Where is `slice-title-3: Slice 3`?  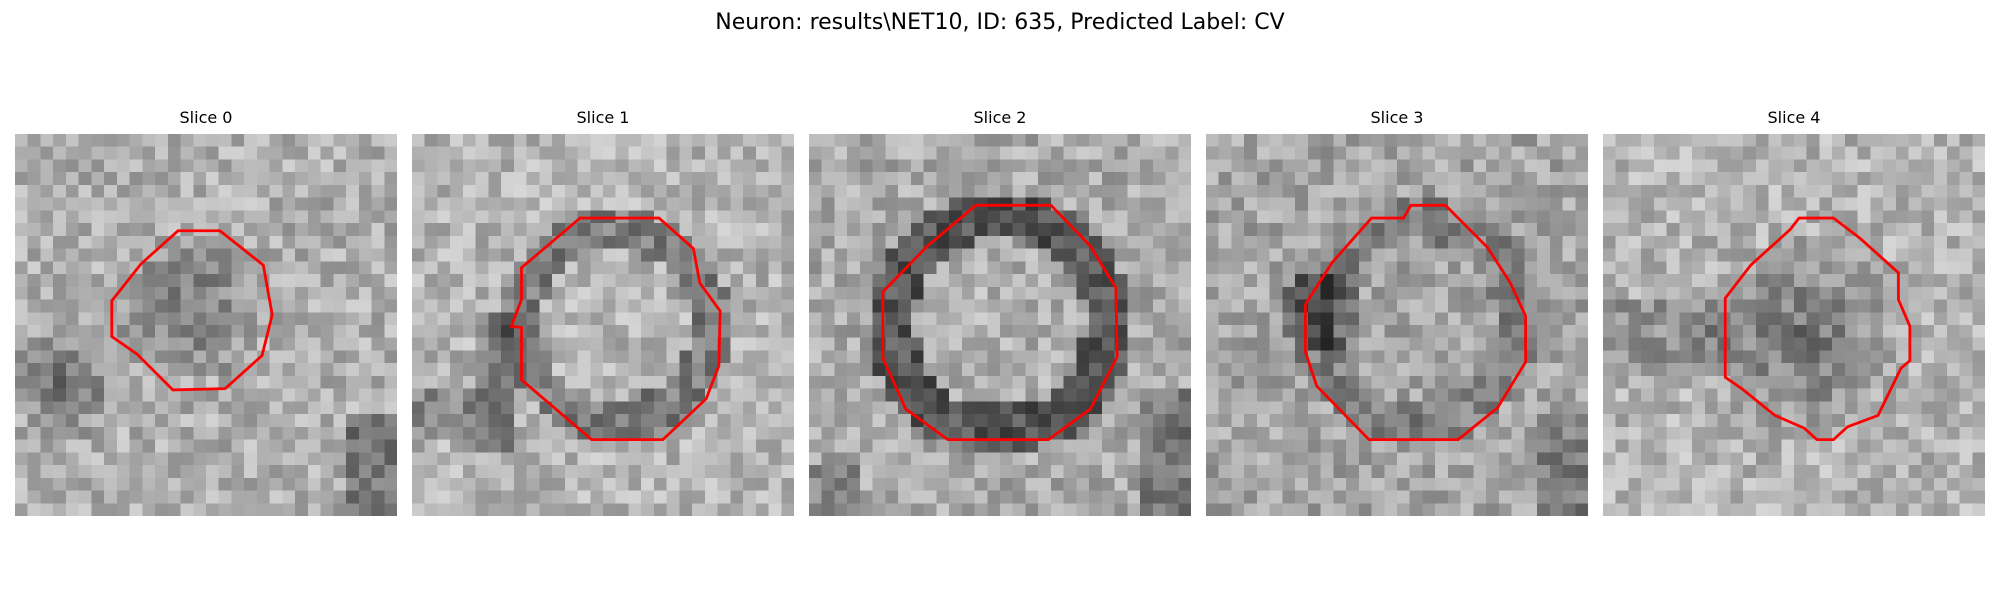 slice-title-3: Slice 3 is located at coordinates (1397, 117).